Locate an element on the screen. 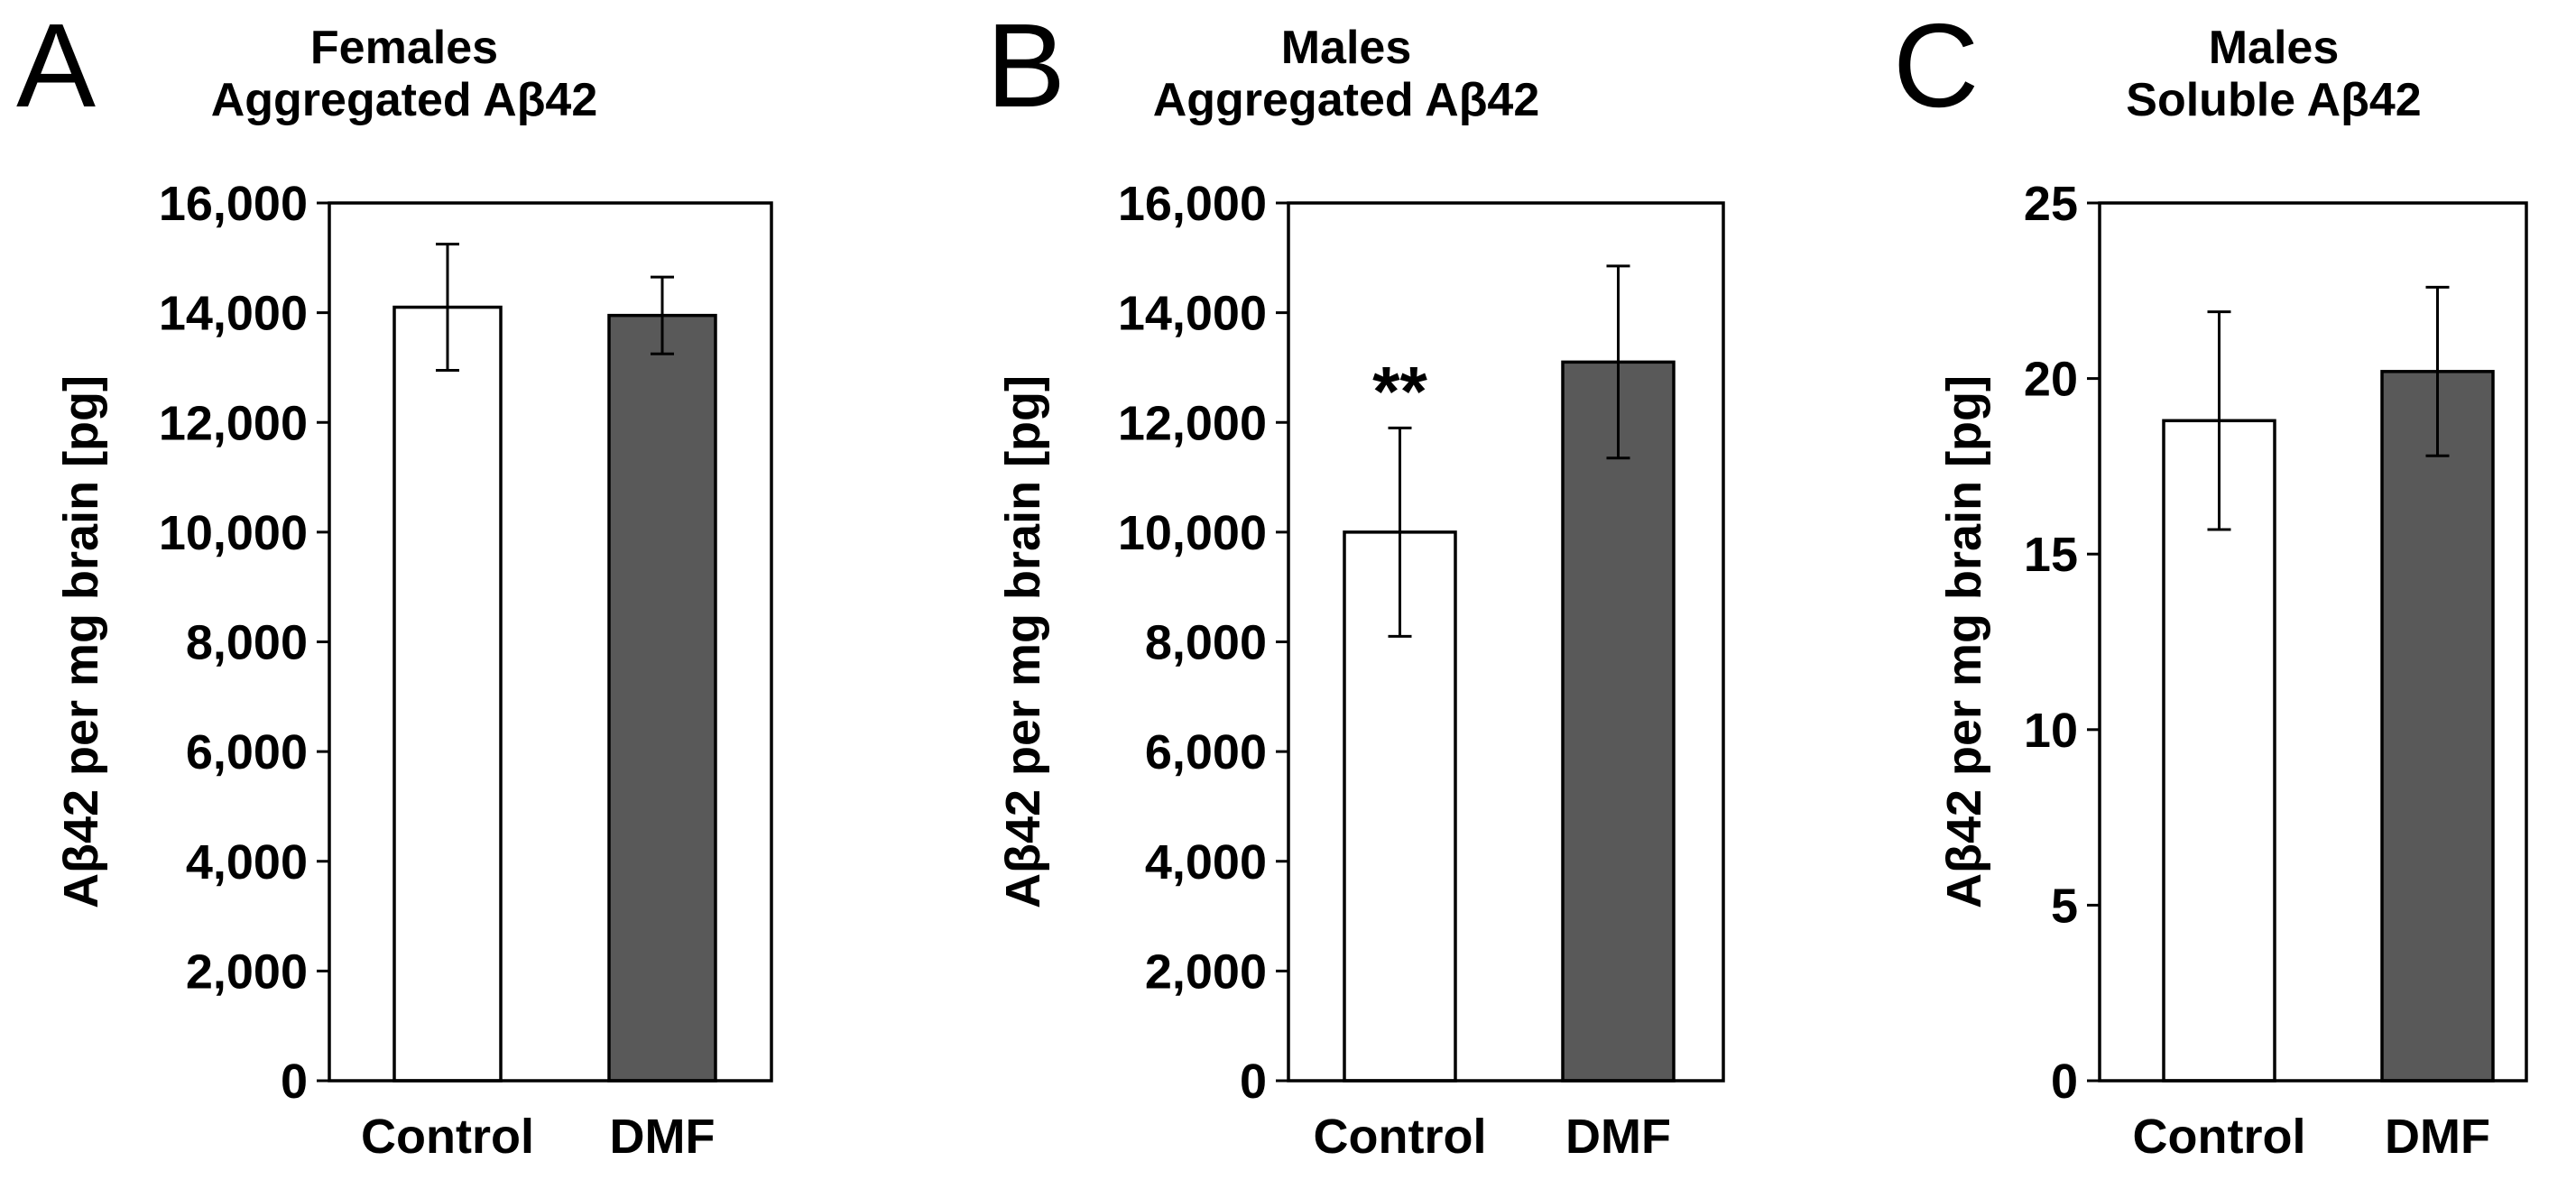 The width and height of the screenshot is (2576, 1198). y-tick-label: 25 is located at coordinates (2051, 204).